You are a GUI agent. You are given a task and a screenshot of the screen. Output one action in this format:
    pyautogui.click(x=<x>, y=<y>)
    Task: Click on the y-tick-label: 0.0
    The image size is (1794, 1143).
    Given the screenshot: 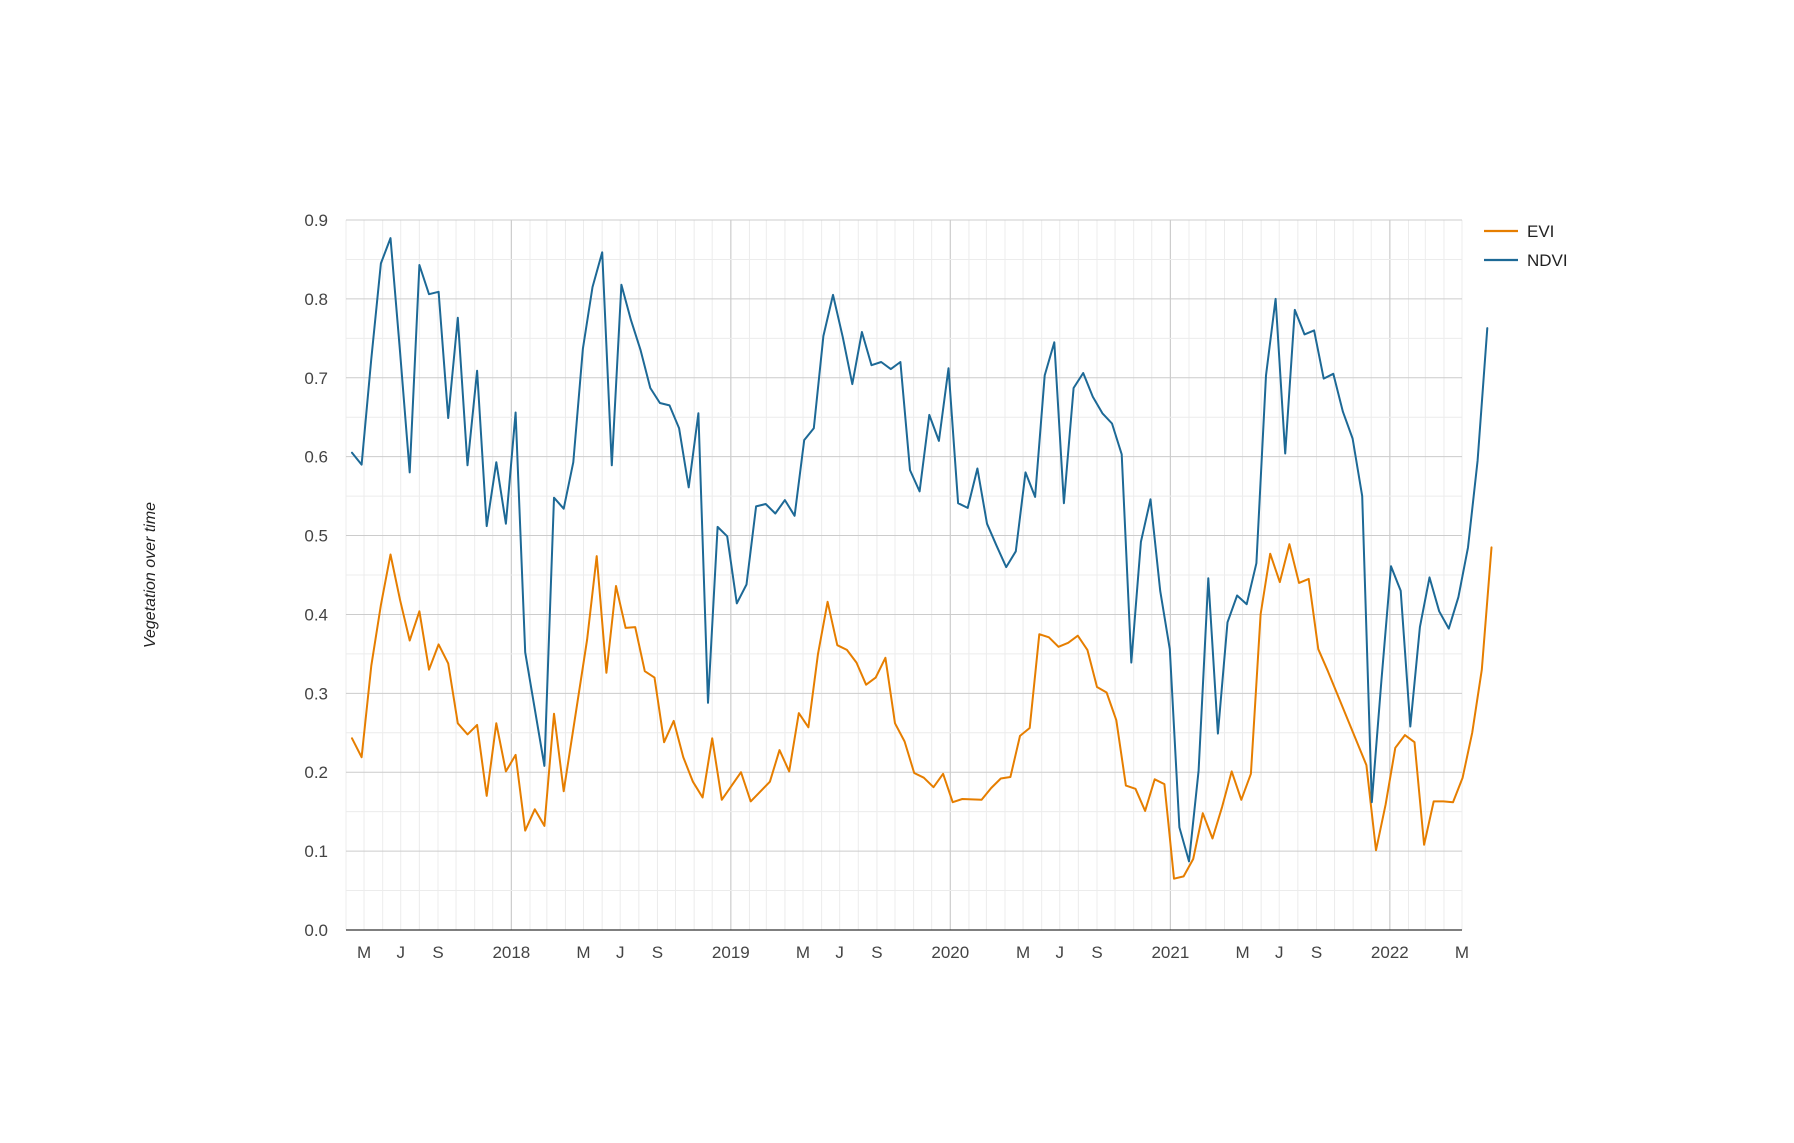 What is the action you would take?
    pyautogui.click(x=316, y=930)
    